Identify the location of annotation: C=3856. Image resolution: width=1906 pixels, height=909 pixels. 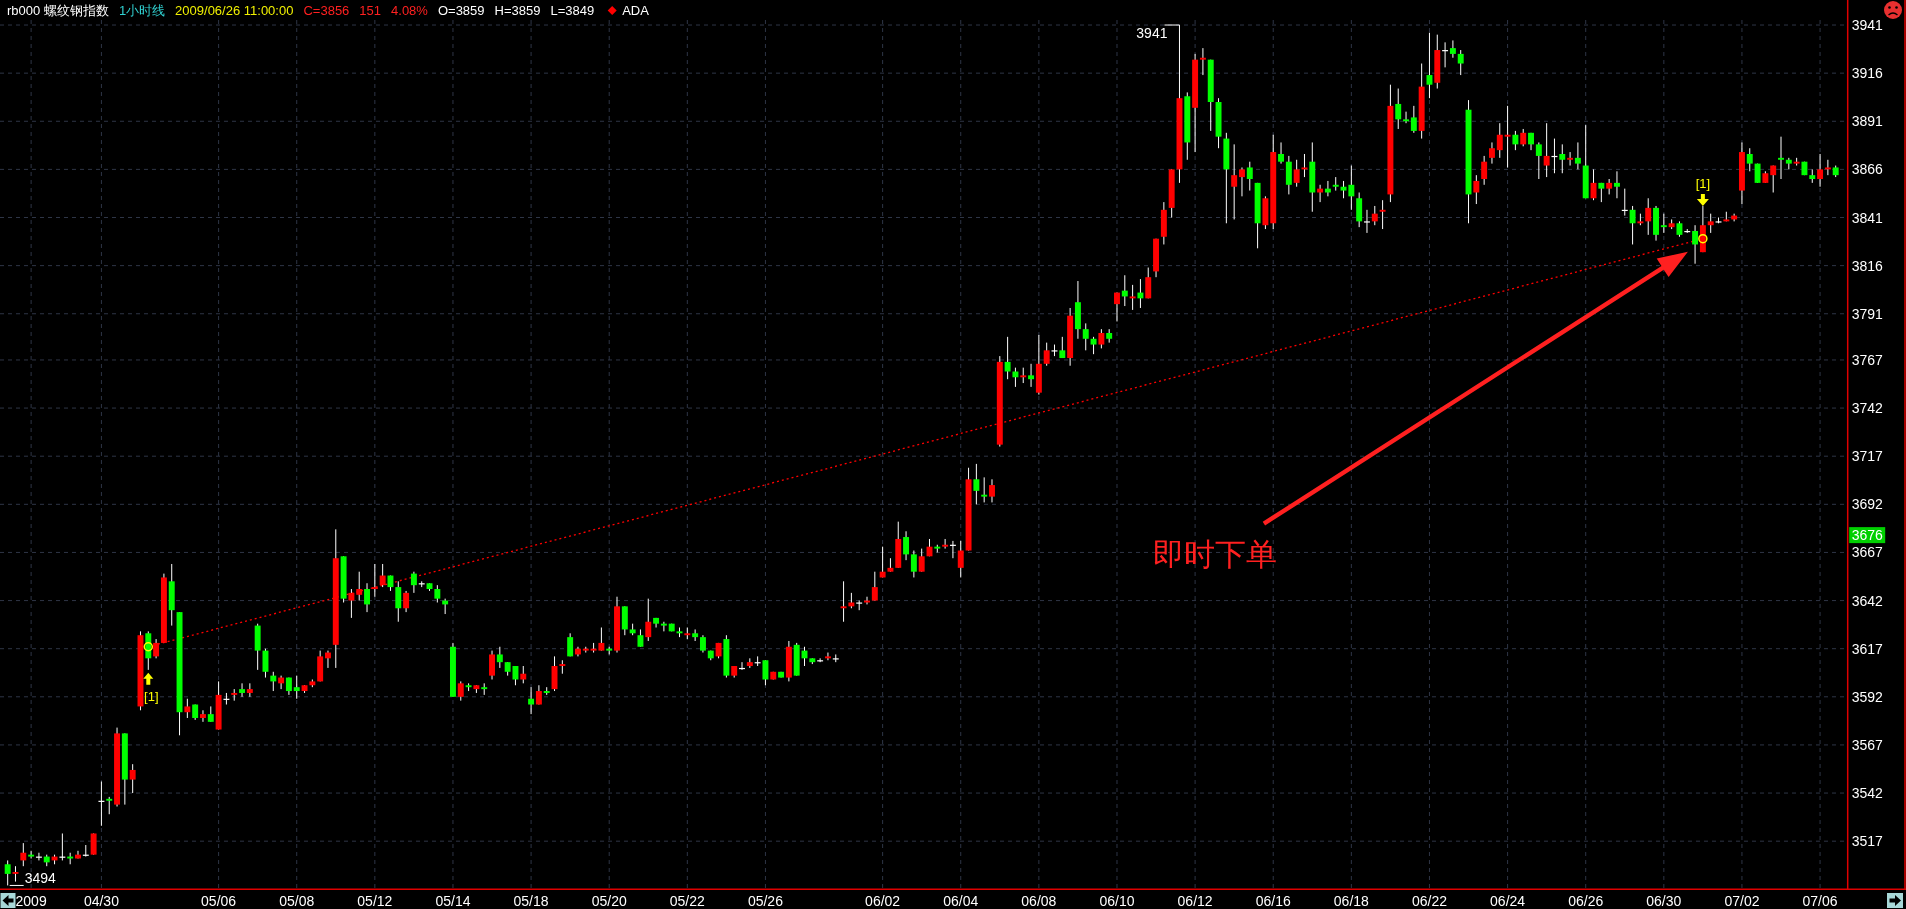
(326, 10).